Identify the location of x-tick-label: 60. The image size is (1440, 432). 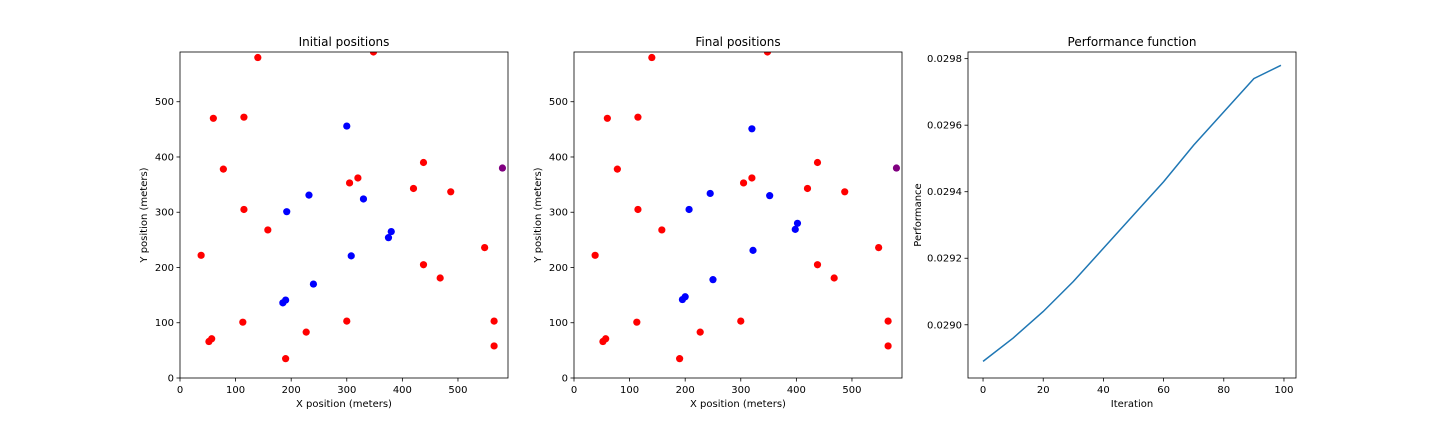
(1163, 390).